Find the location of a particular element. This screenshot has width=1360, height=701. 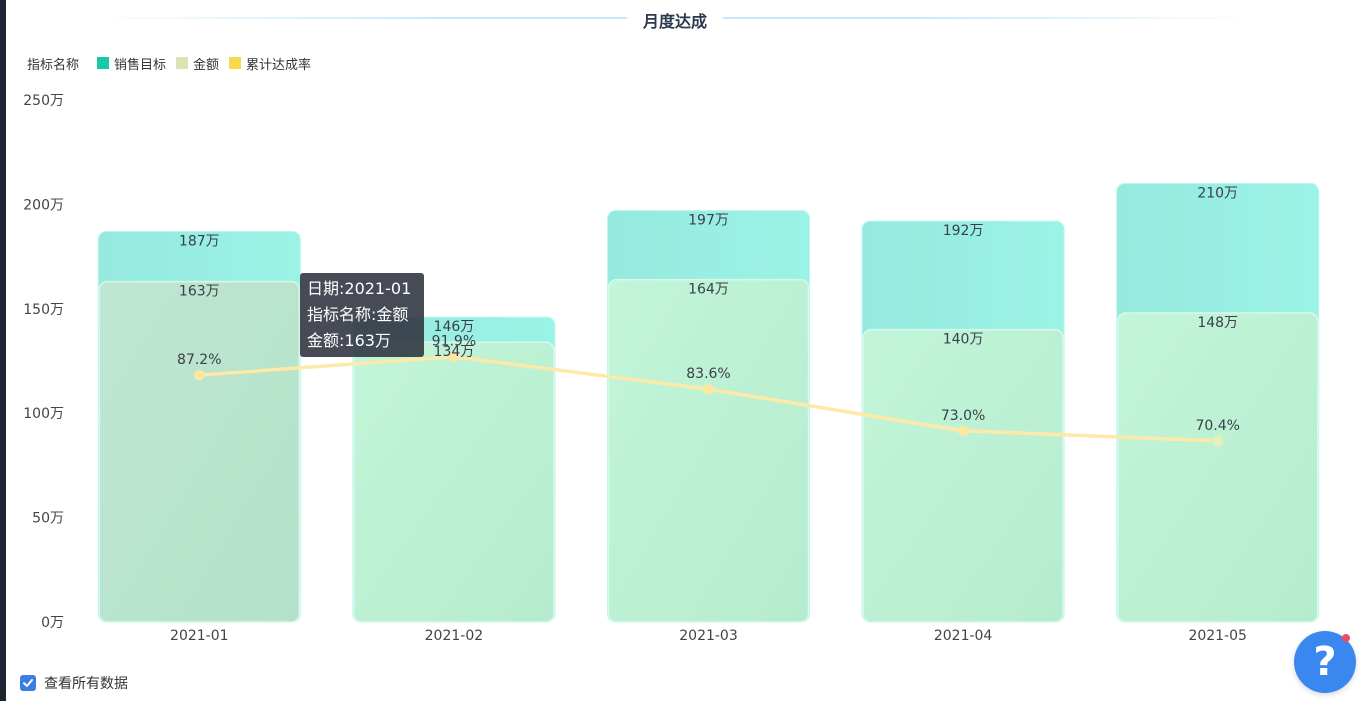

label-achievement-rate: 70.4% is located at coordinates (1217, 426).